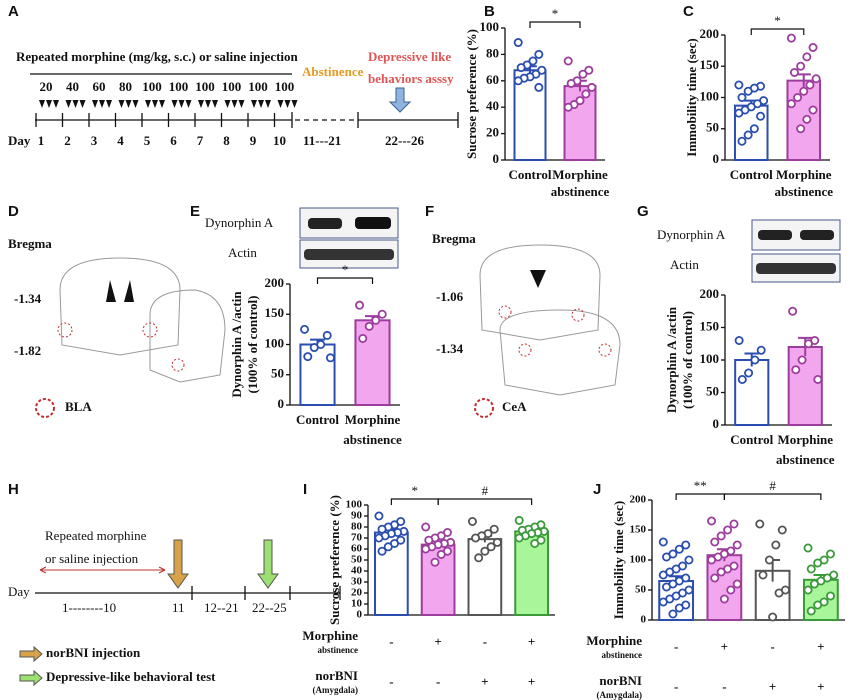 This screenshot has height=700, width=859. I want to click on y-axis-label: (100% of control), so click(687, 360).